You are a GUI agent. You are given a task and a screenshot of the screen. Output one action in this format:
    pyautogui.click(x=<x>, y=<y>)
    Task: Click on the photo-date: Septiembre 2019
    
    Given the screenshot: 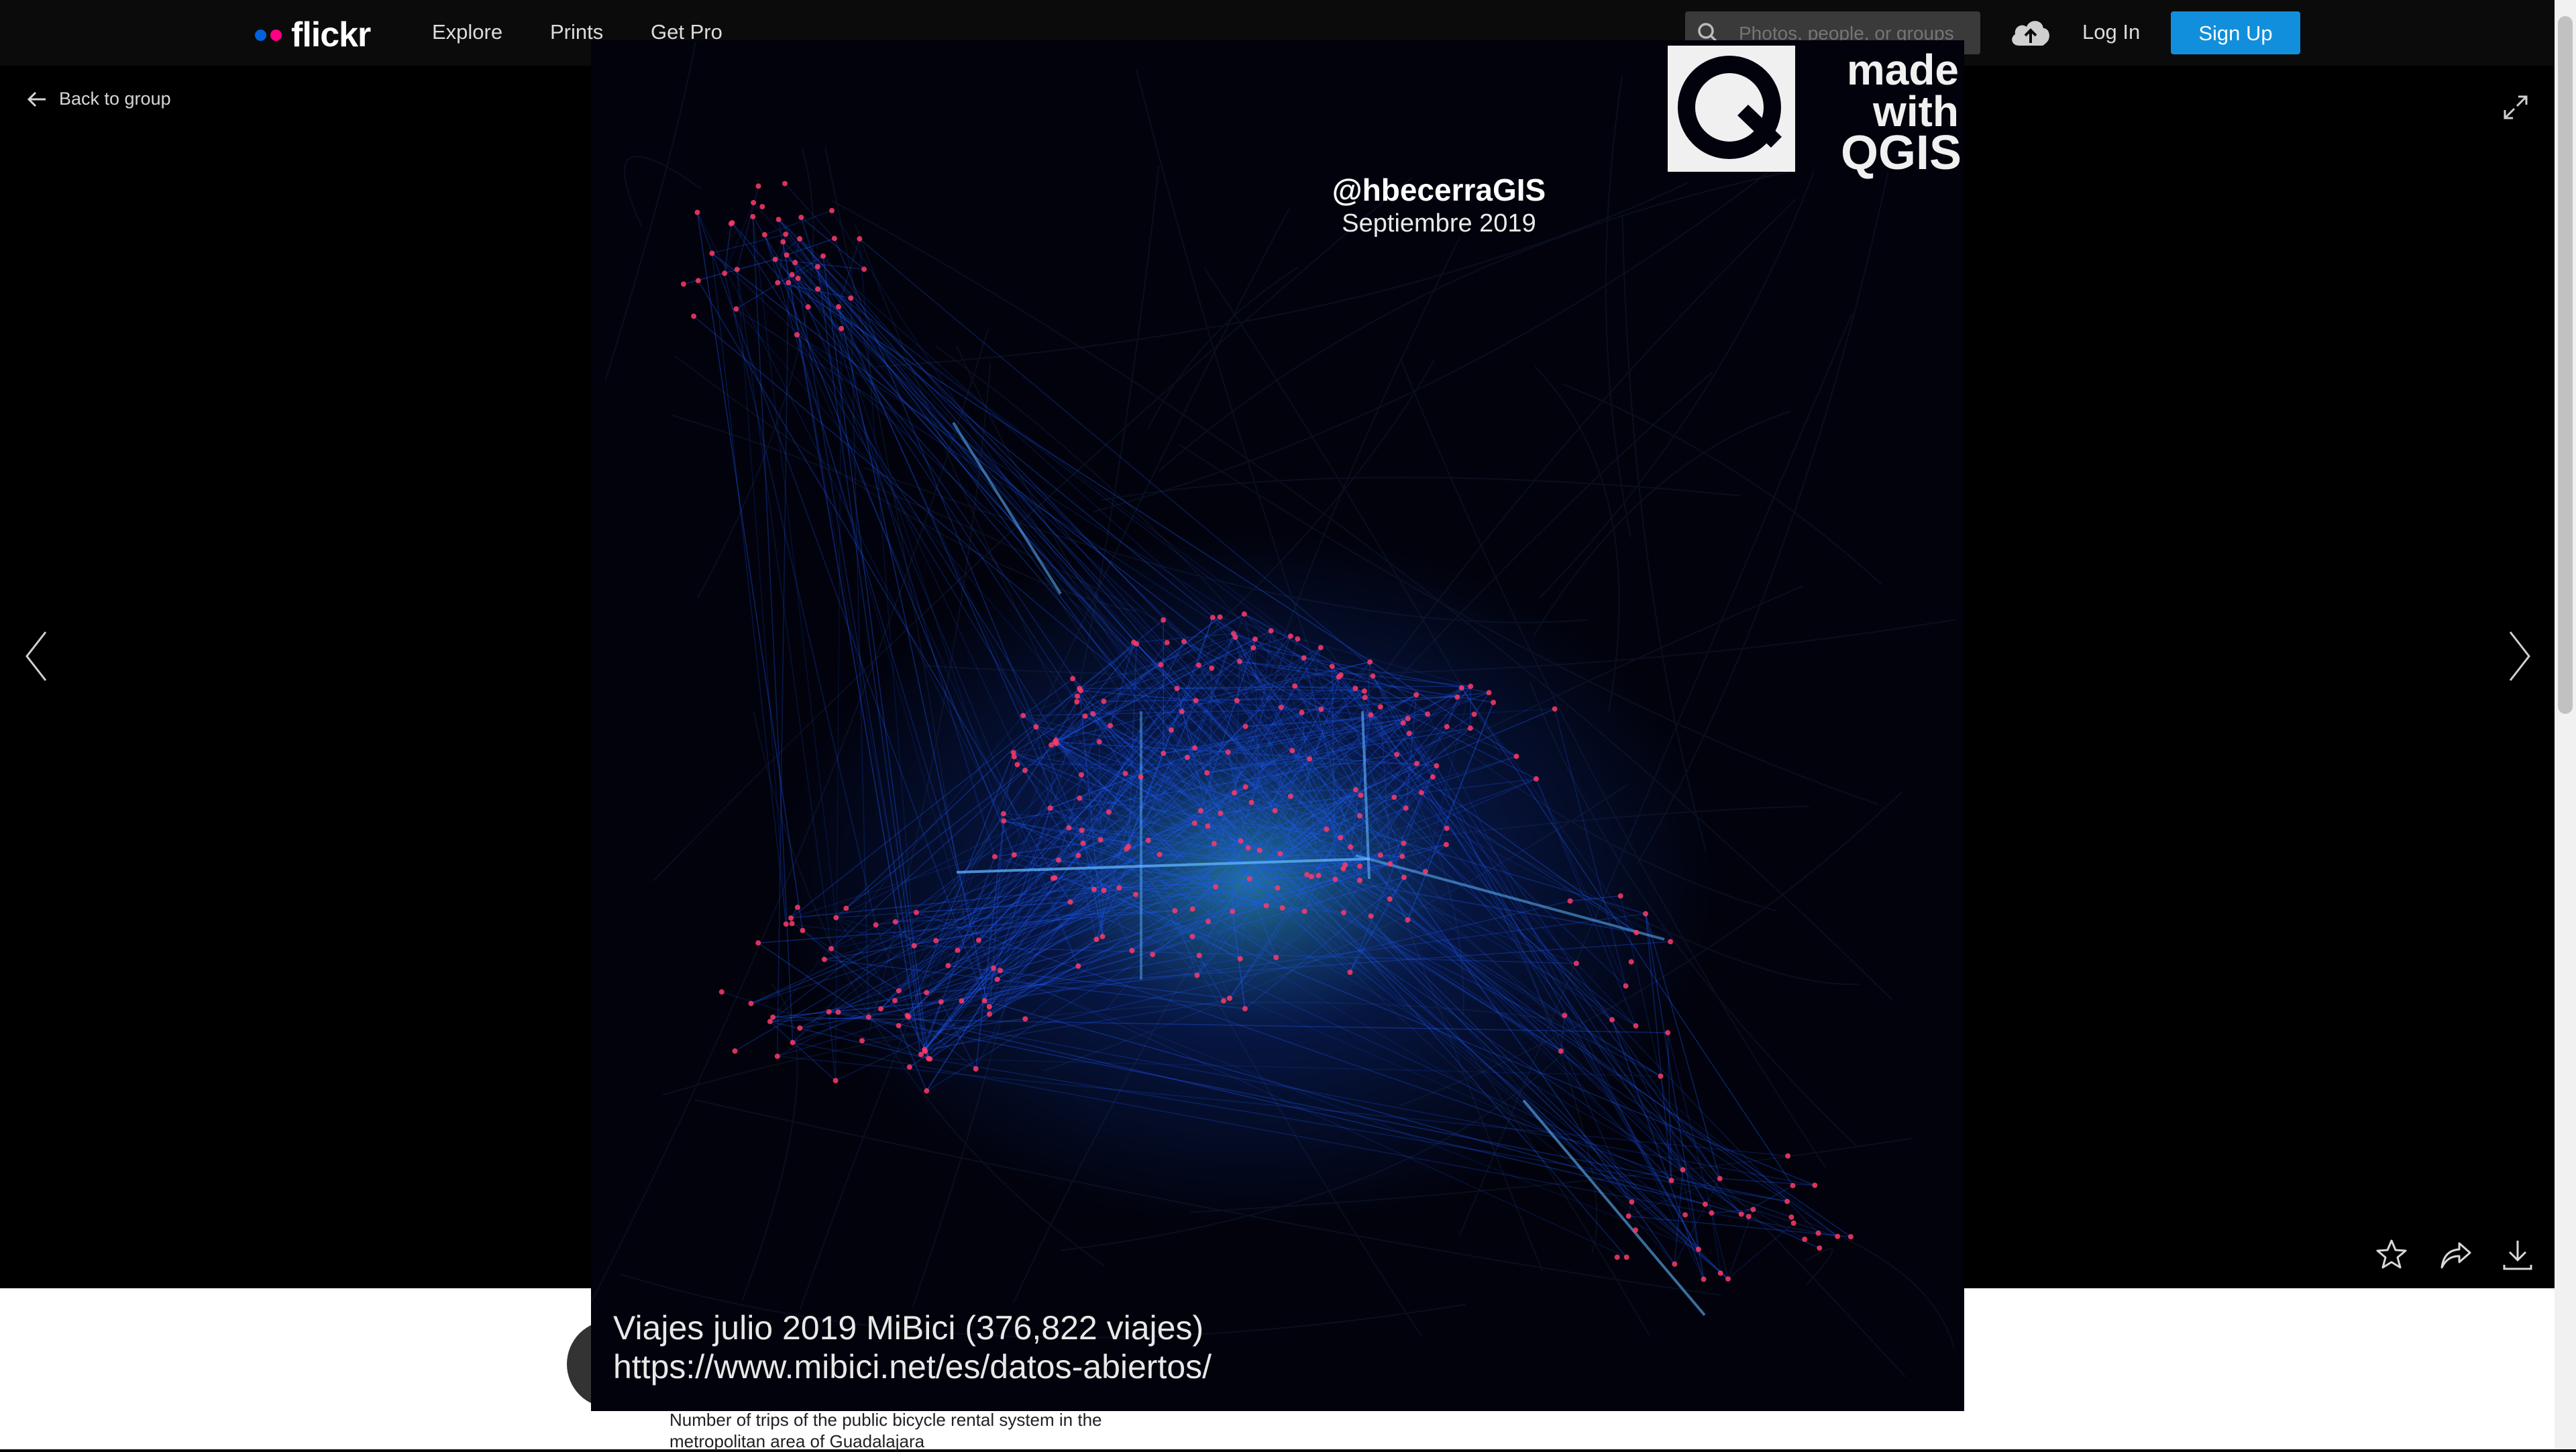 What is the action you would take?
    pyautogui.click(x=1439, y=224)
    